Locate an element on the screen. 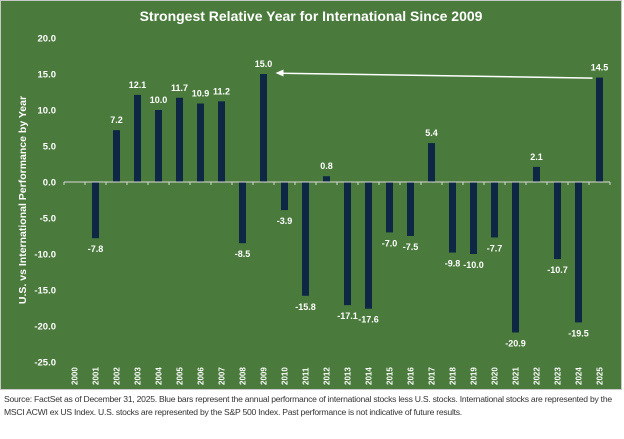 The width and height of the screenshot is (624, 439). bar-2025 is located at coordinates (599, 129).